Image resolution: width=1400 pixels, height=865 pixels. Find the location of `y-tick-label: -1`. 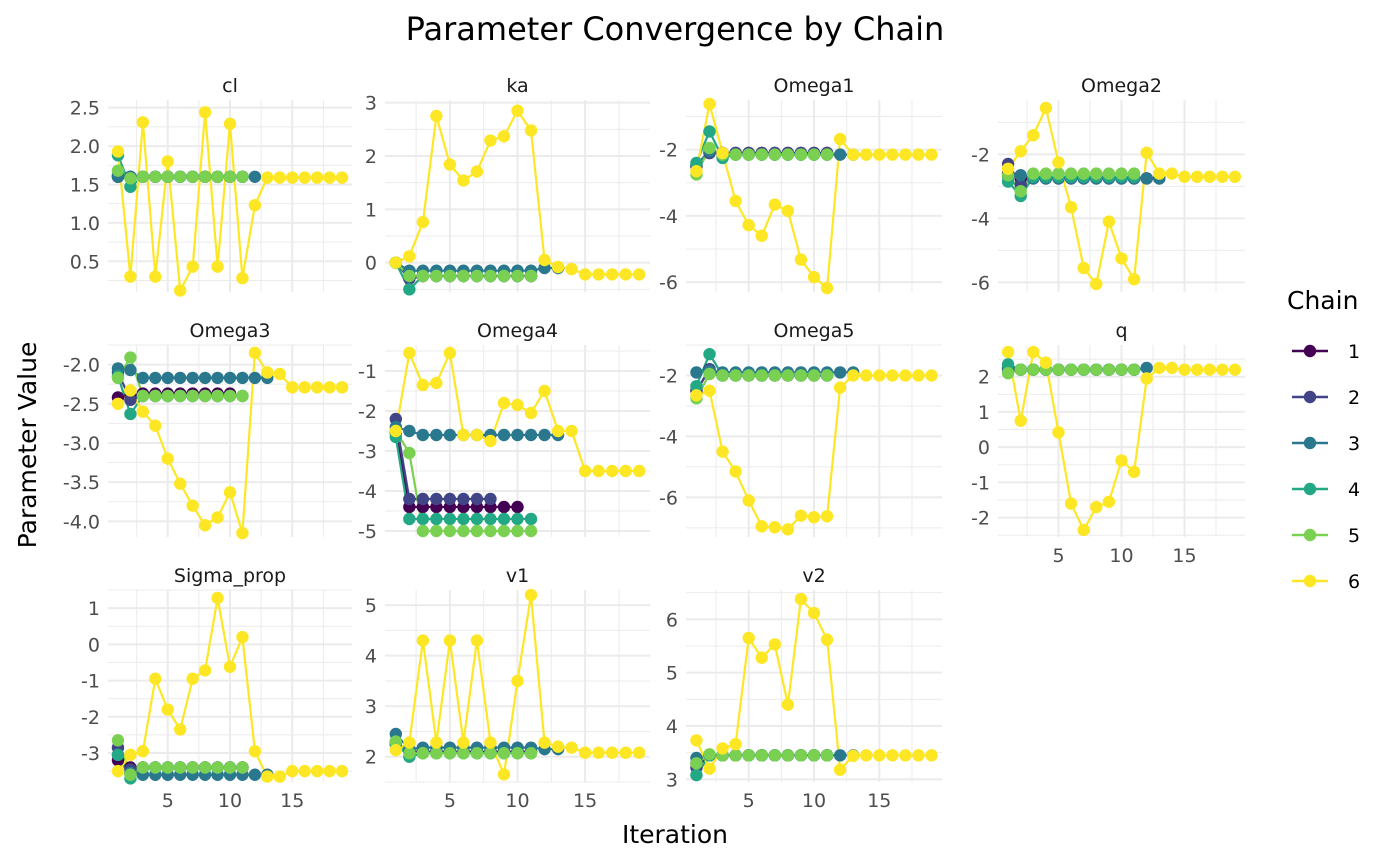

y-tick-label: -1 is located at coordinates (980, 483).